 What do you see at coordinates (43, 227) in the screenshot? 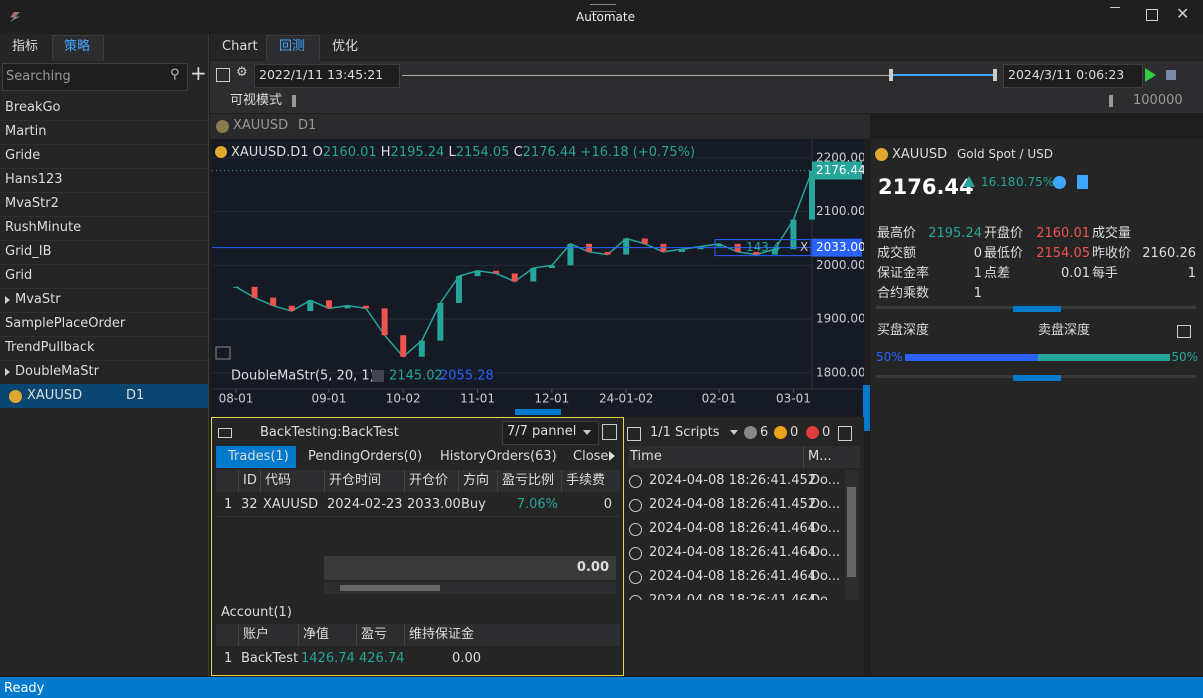
I see `left-item: RushMinute` at bounding box center [43, 227].